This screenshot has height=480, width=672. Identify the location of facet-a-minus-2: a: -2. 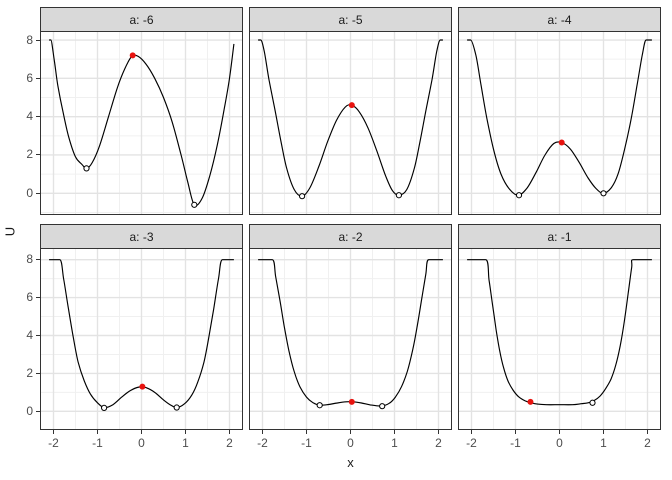
(350, 327).